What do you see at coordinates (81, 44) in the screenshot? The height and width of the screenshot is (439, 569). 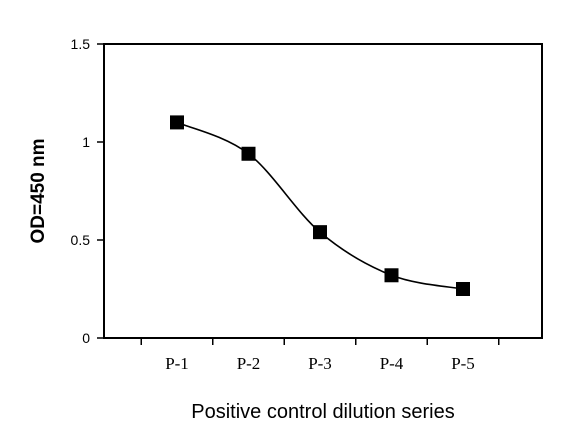 I see `y-tick-label: 1.5` at bounding box center [81, 44].